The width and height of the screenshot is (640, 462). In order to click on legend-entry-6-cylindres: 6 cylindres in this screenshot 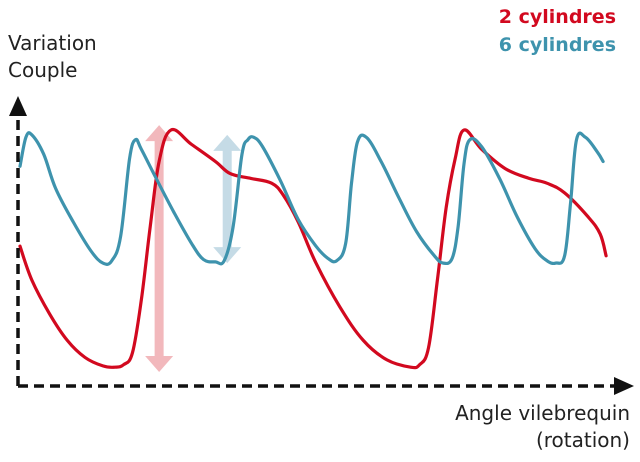, I will do `click(557, 45)`.